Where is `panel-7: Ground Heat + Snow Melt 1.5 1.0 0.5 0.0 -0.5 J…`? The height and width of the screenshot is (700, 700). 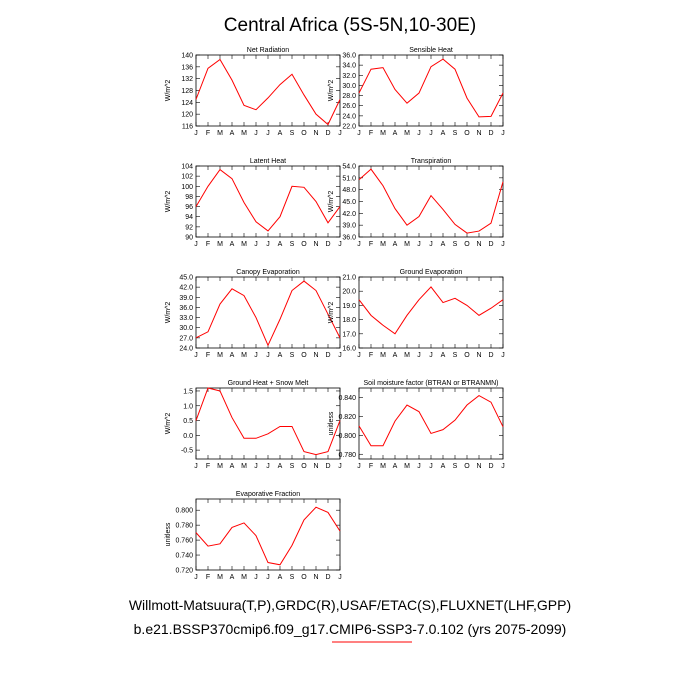 panel-7: Ground Heat + Snow Melt 1.5 1.0 0.5 0.0 -0.5 J… is located at coordinates (253, 425).